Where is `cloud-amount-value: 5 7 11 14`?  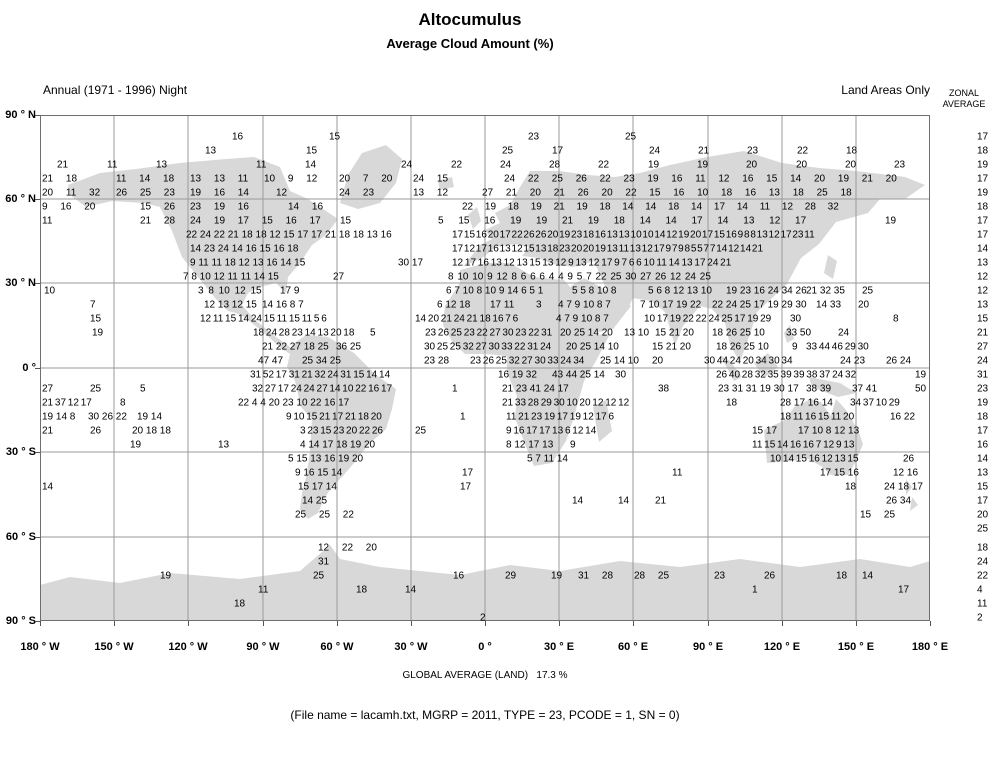
cloud-amount-value: 5 7 11 14 is located at coordinates (547, 459).